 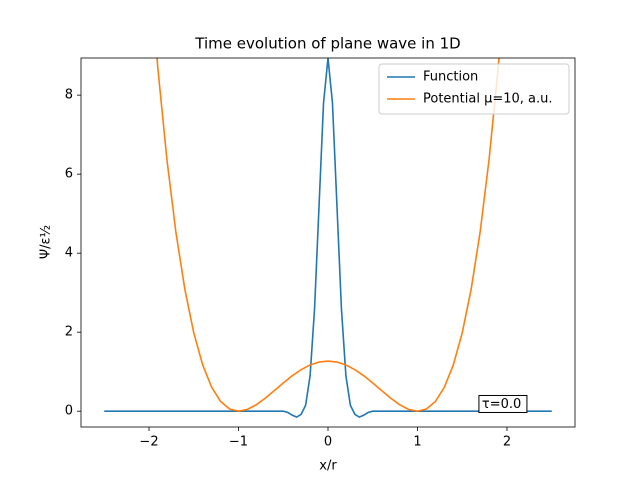 I want to click on annotation-box, so click(x=503, y=403).